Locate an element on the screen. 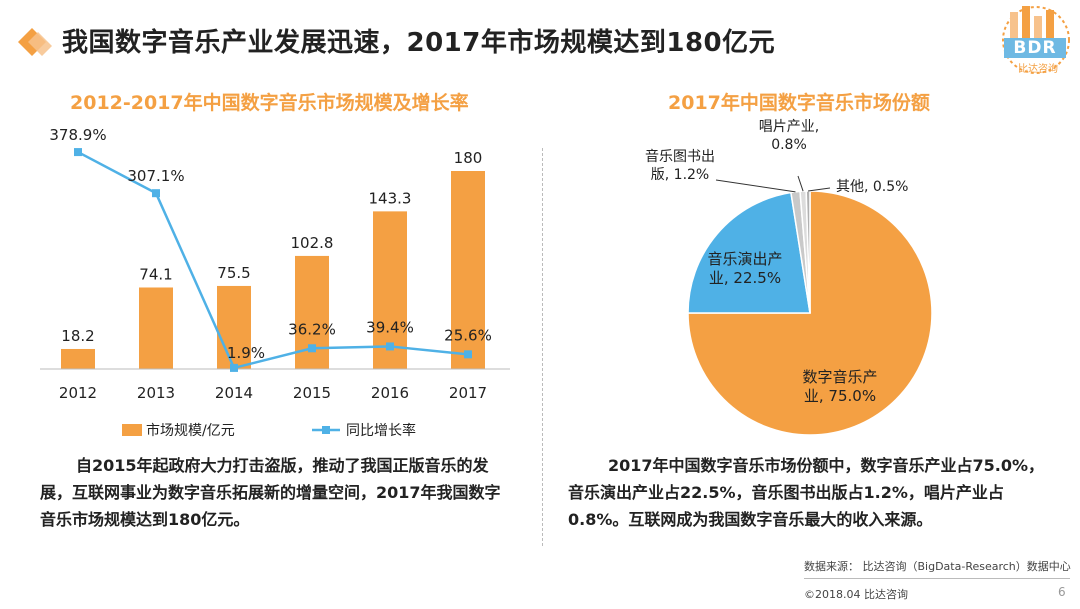  bar-2014 is located at coordinates (234, 327).